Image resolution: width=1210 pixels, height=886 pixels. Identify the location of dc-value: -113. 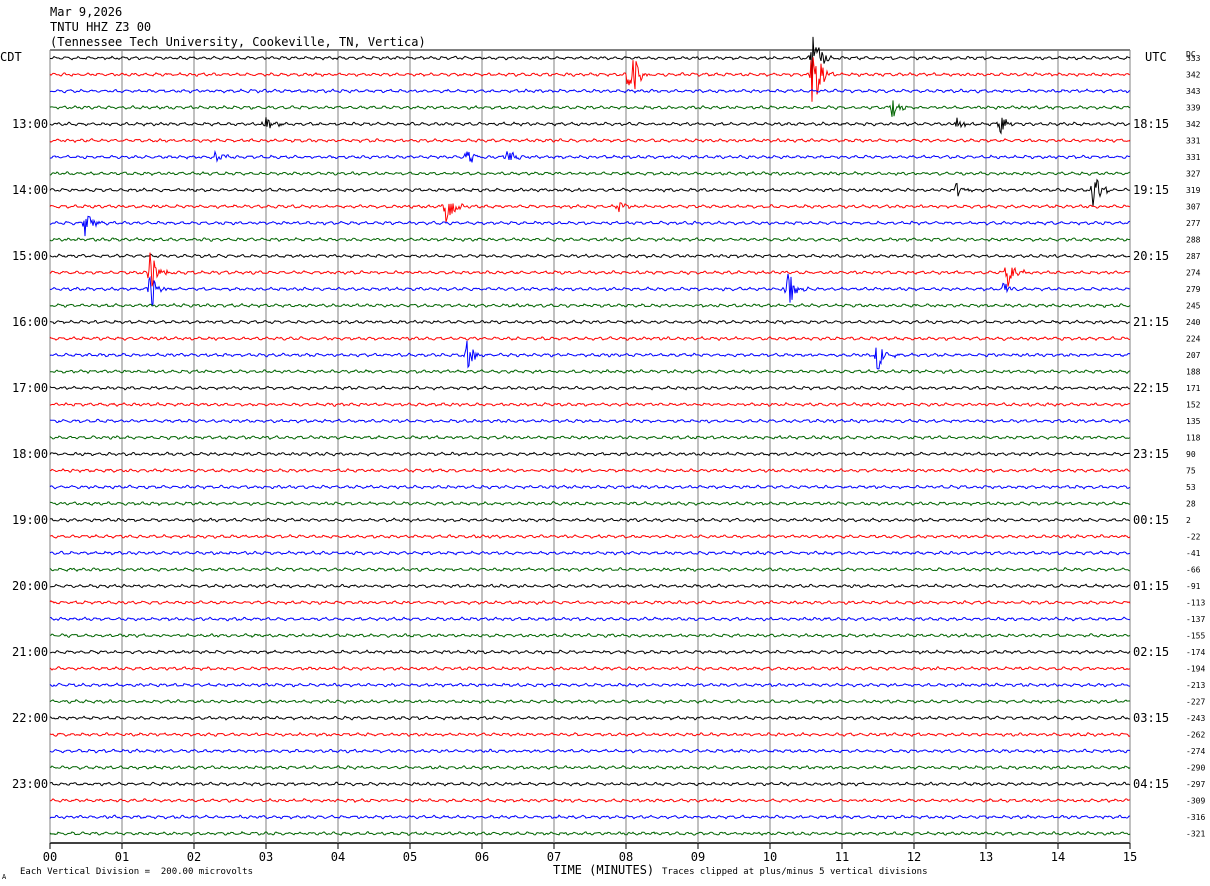
(1195, 603).